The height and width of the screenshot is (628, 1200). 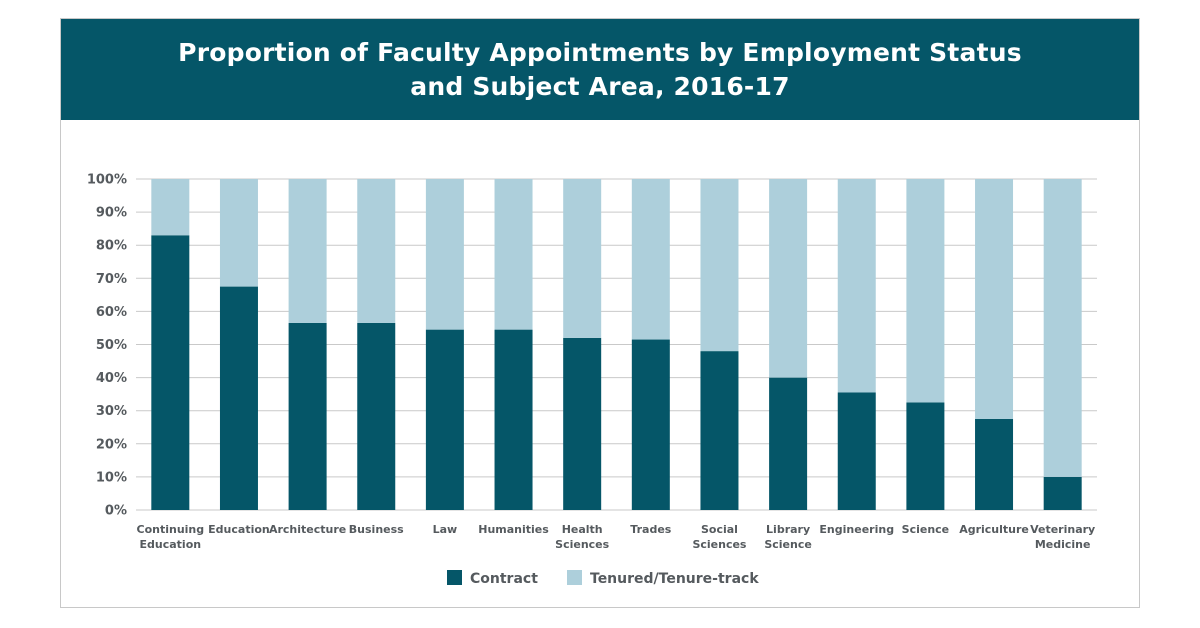 What do you see at coordinates (504, 579) in the screenshot?
I see `legend-label-contract: Contract` at bounding box center [504, 579].